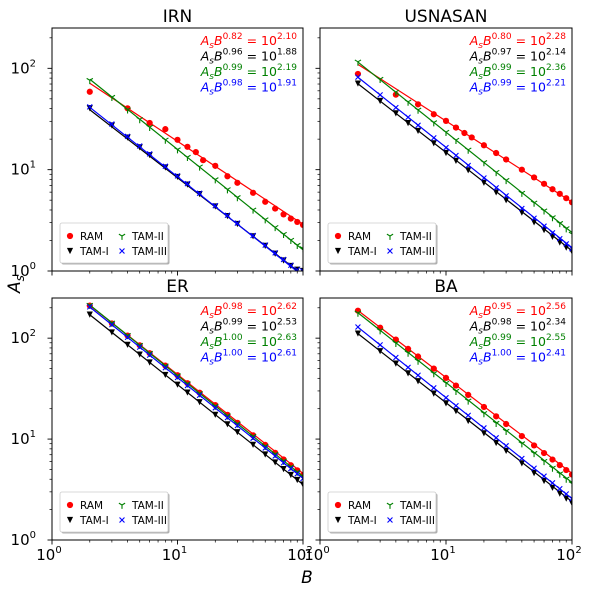 The height and width of the screenshot is (590, 598). I want to click on x-axis-label: B, so click(307, 578).